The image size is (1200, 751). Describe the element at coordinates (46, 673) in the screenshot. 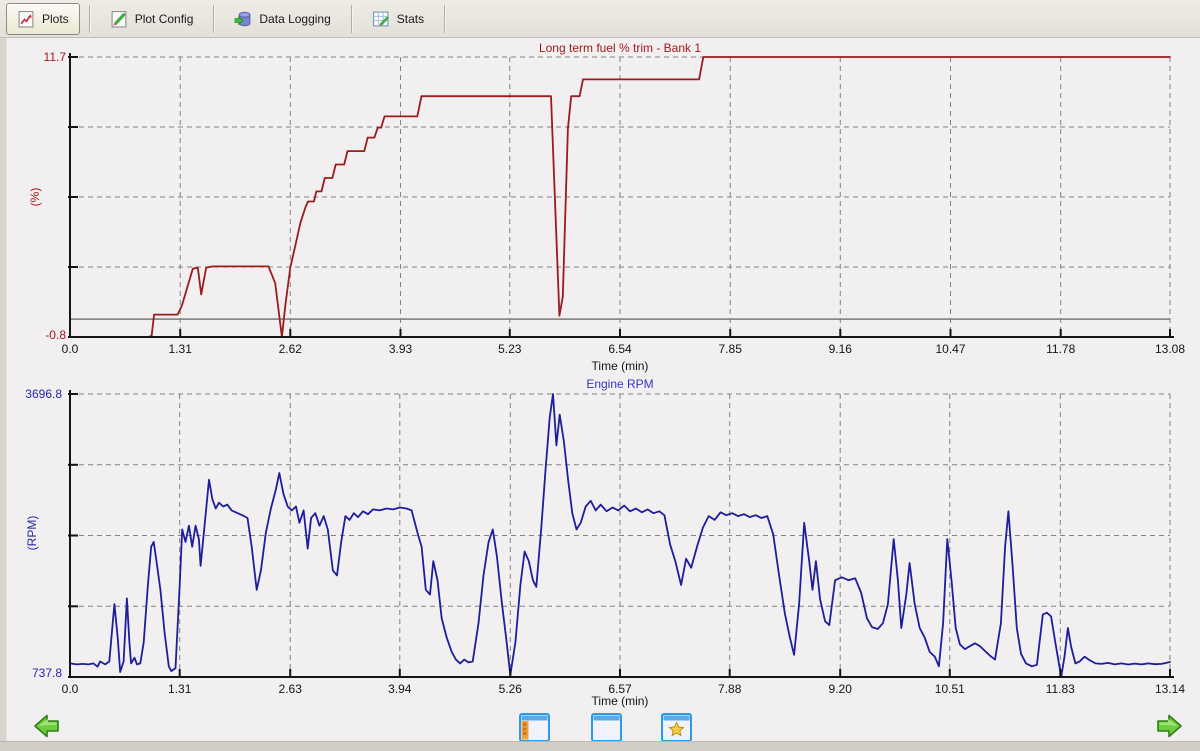

I see `engine-rpm-ymin-label: 737.8` at that location.